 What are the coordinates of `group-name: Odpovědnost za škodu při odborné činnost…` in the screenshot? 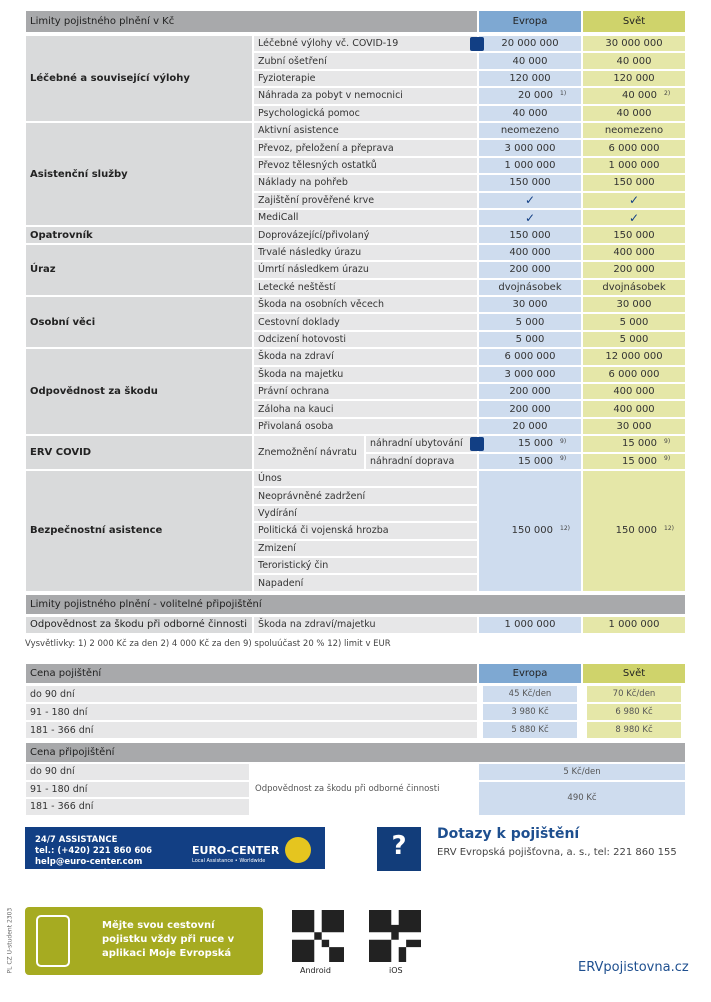 It's located at (139, 624).